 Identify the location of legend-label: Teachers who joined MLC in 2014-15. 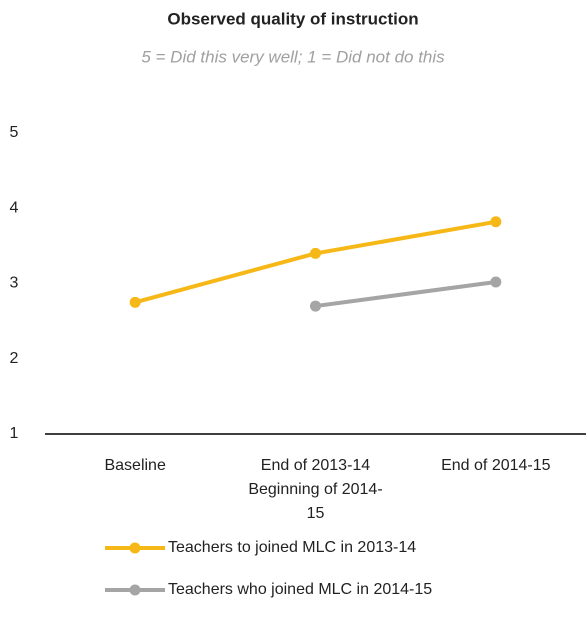
(300, 589).